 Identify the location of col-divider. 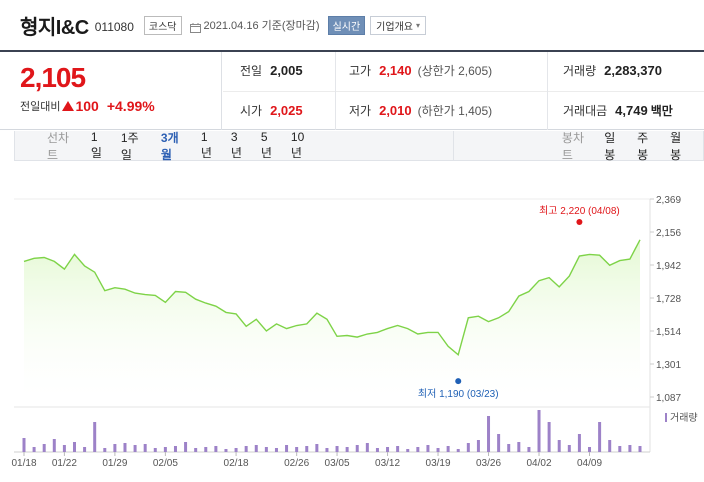
(335, 91).